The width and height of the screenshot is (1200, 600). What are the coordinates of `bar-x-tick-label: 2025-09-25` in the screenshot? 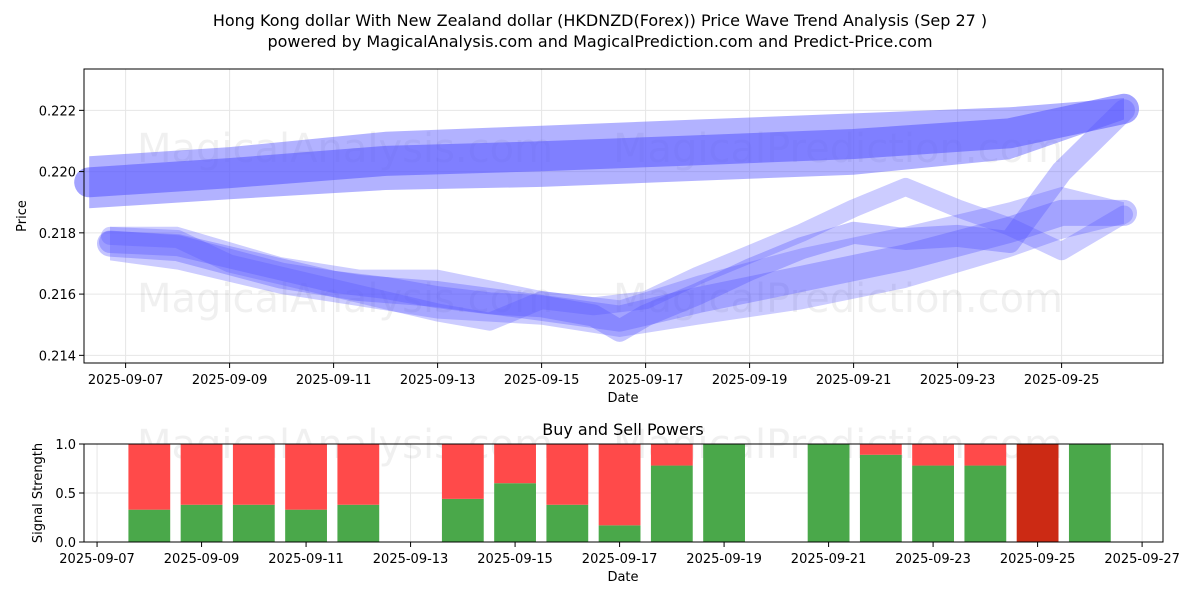 It's located at (1038, 559).